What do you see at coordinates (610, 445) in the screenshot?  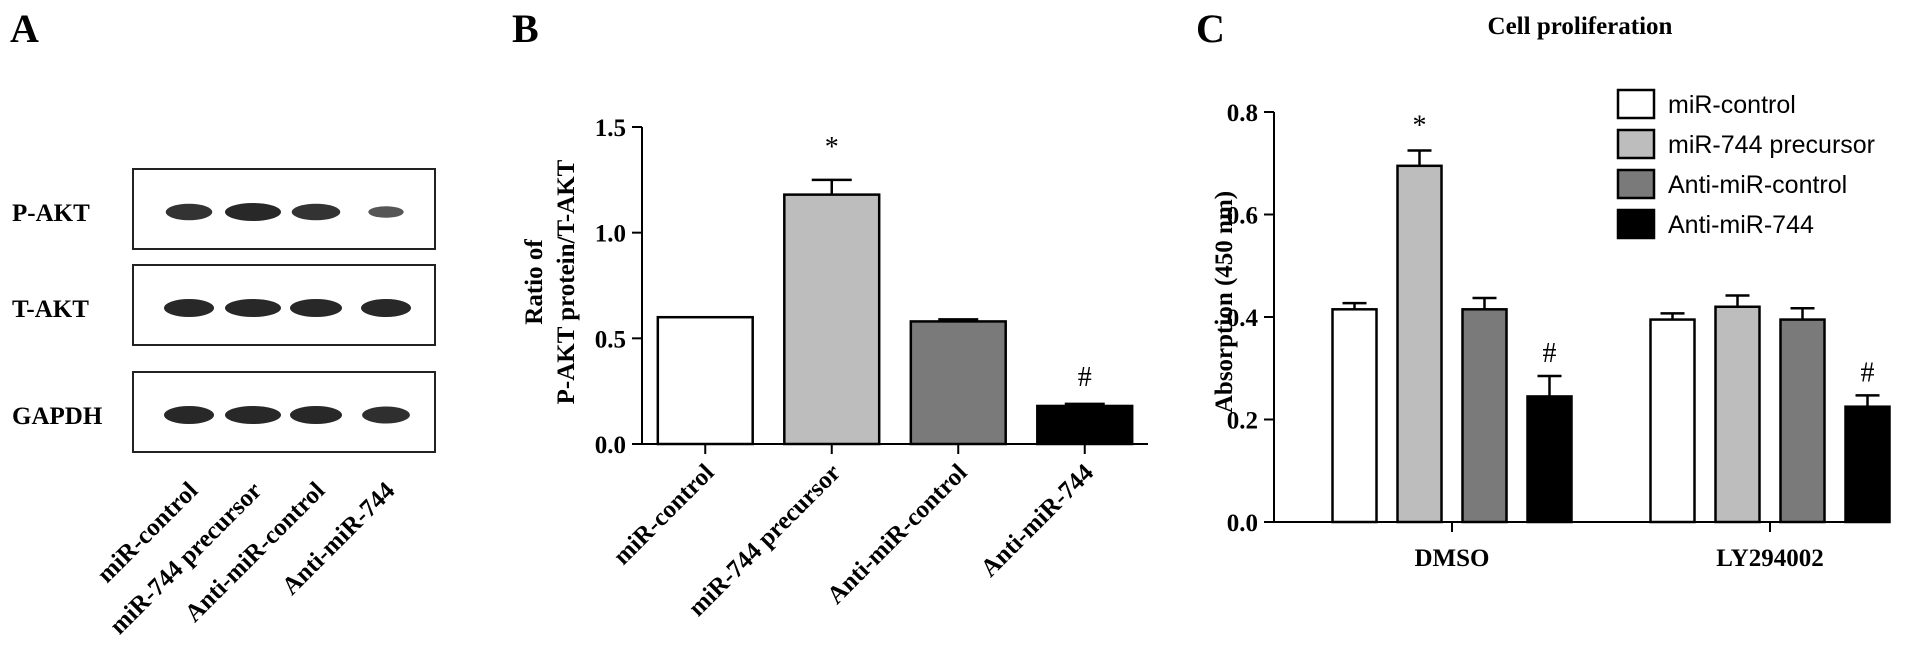 I see `panel-b-y-tick-label-0-0: 0.0` at bounding box center [610, 445].